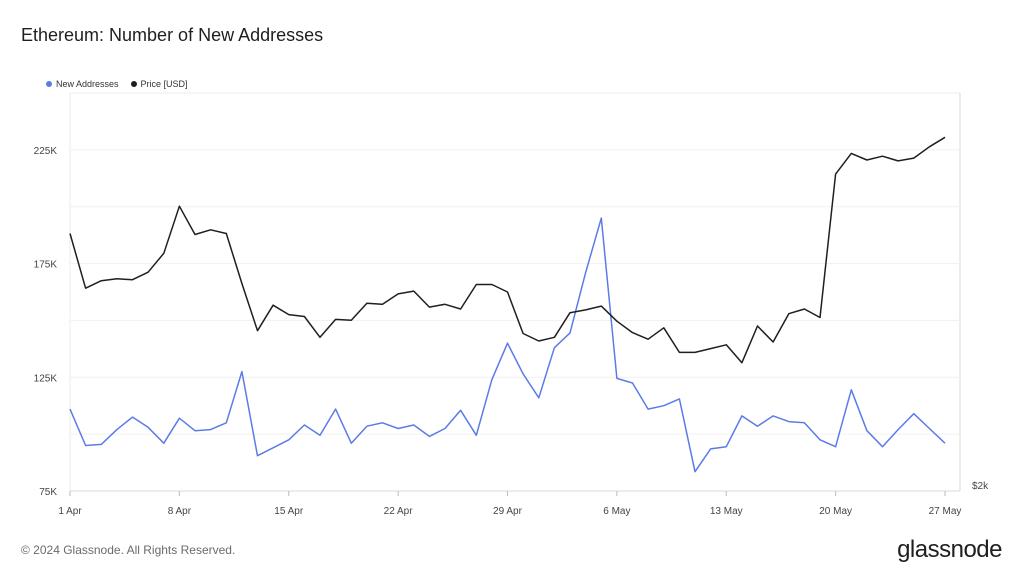 Image resolution: width=1024 pixels, height=576 pixels. I want to click on y-right-tick-label: $2k, so click(980, 486).